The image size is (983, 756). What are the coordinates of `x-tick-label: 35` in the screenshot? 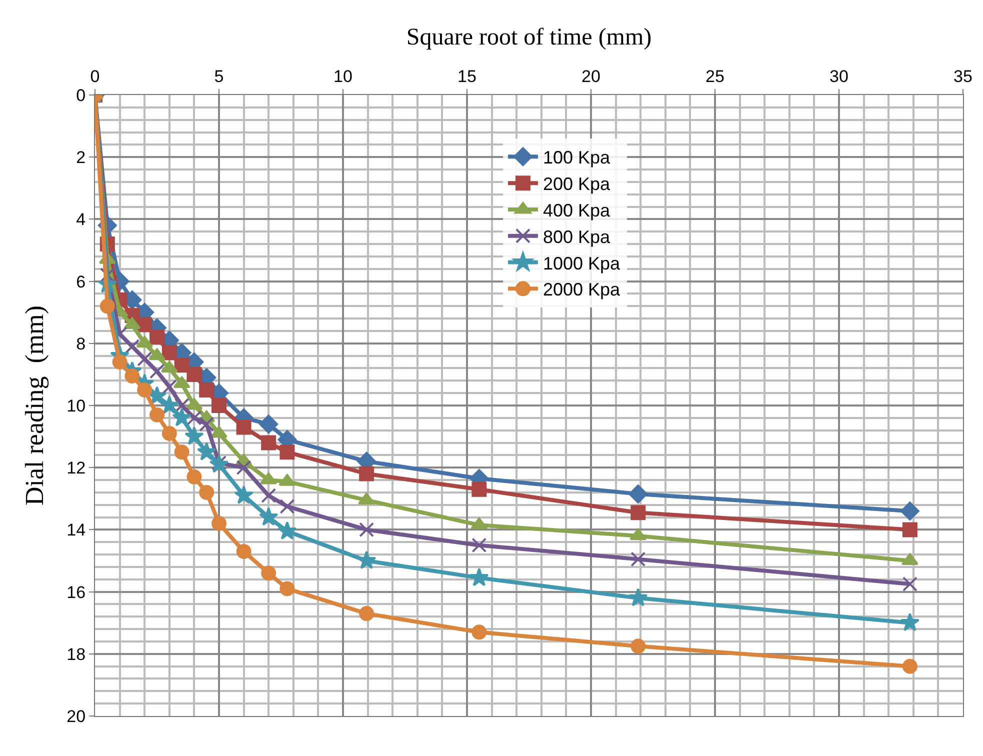 It's located at (963, 76).